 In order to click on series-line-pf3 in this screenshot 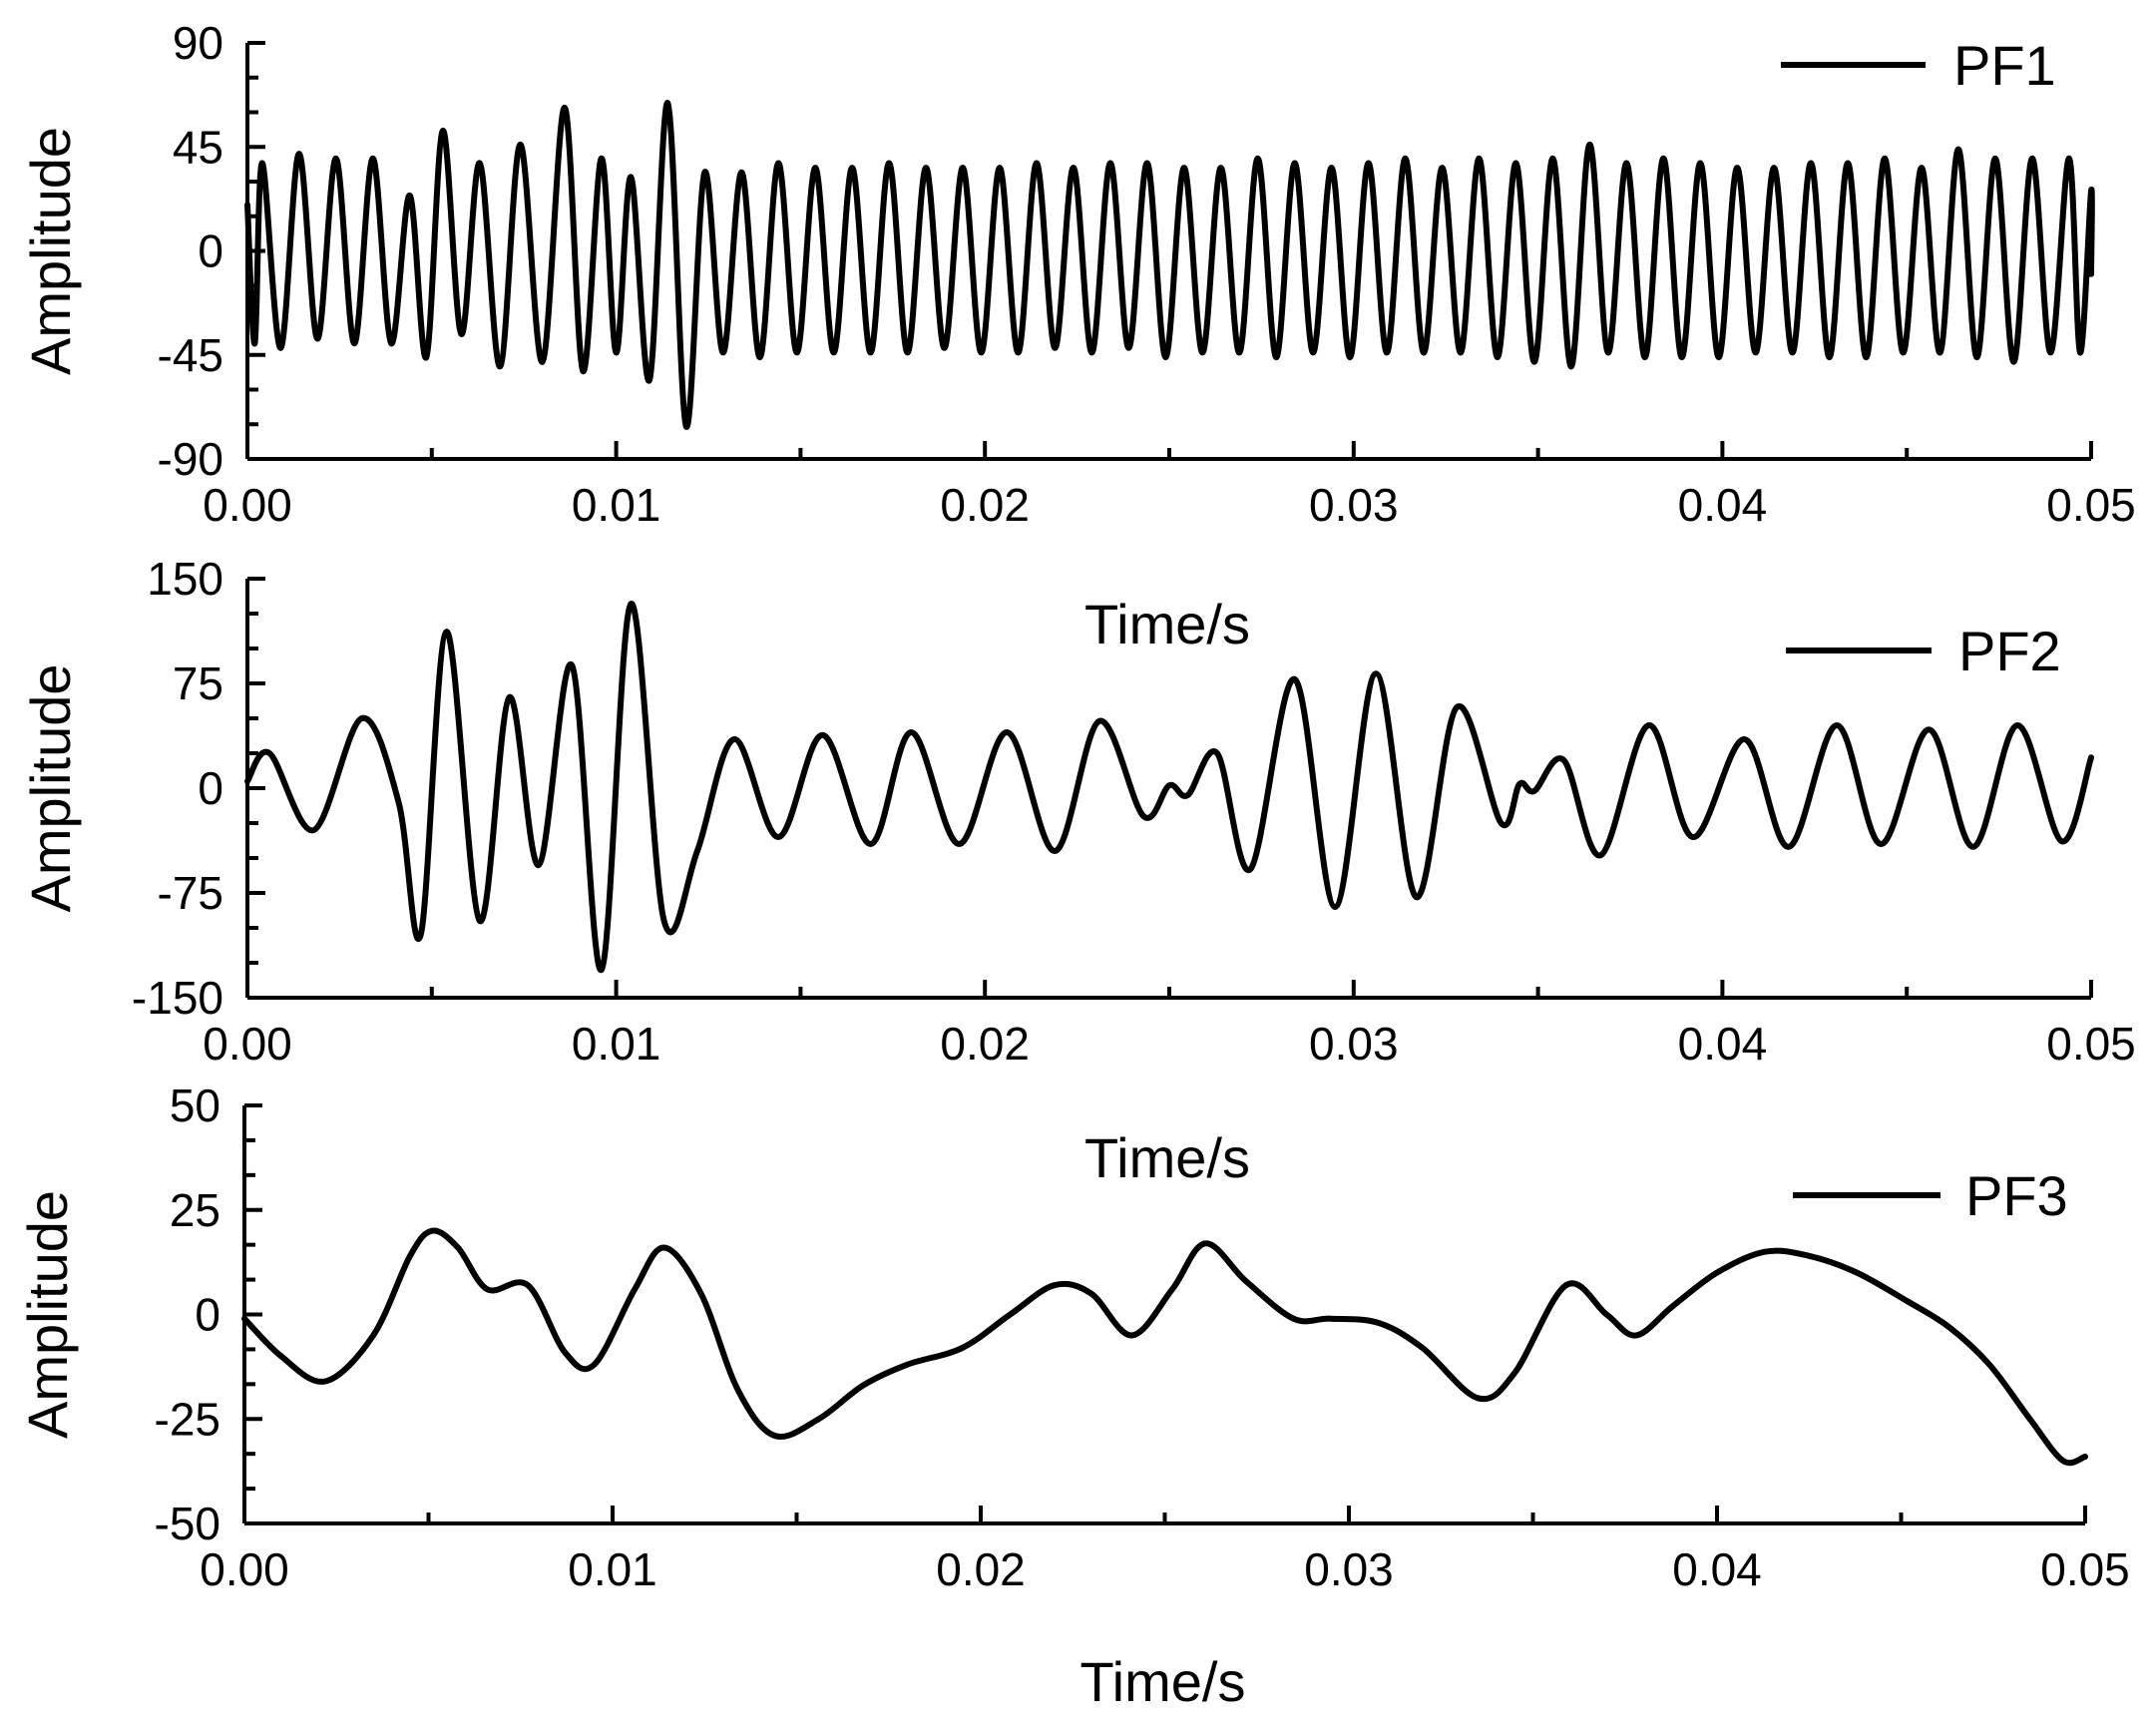, I will do `click(1164, 1347)`.